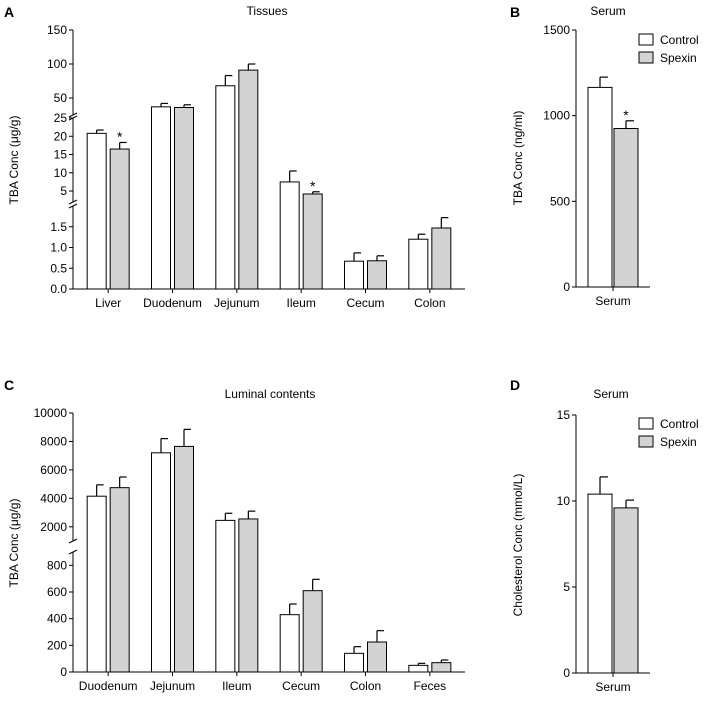  What do you see at coordinates (57, 645) in the screenshot?
I see `y-tick-label: 200` at bounding box center [57, 645].